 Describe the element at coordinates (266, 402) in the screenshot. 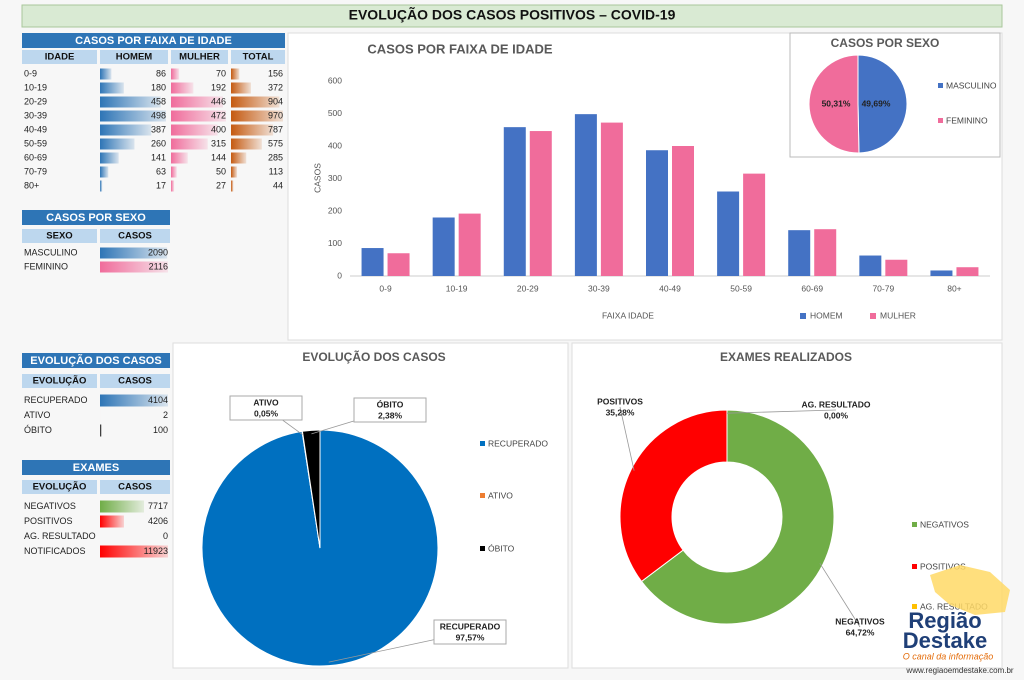

I see `data-label-name: ATIVO` at that location.